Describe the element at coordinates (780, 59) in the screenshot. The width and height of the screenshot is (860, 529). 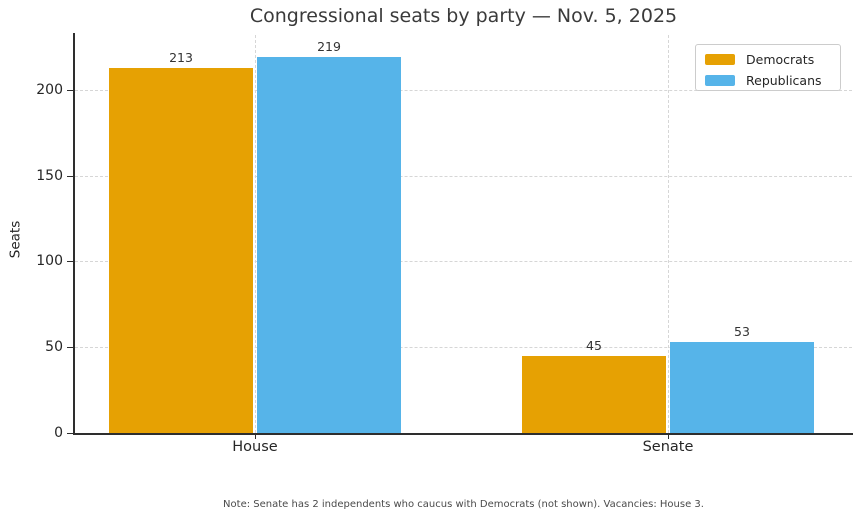
I see `legend-label: Democrats` at that location.